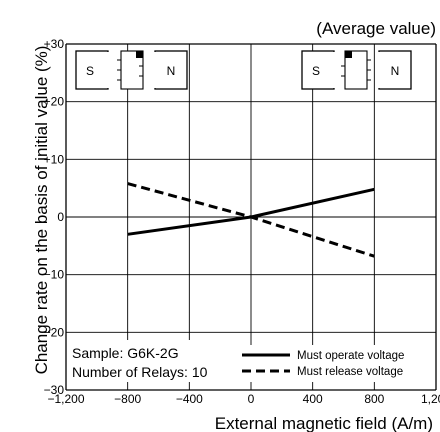 The width and height of the screenshot is (440, 432). I want to click on legend-label: Must release voltage, so click(350, 372).